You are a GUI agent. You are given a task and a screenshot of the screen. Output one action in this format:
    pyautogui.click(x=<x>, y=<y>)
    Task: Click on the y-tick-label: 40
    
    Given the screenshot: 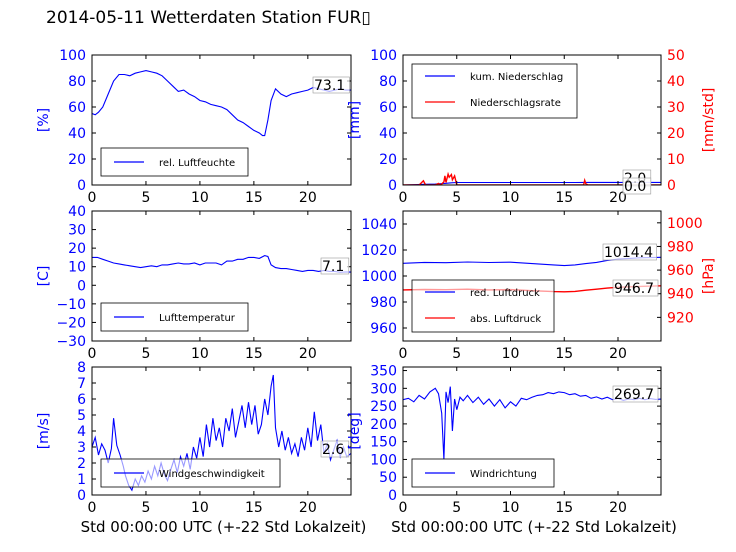 What is the action you would take?
    pyautogui.click(x=388, y=134)
    